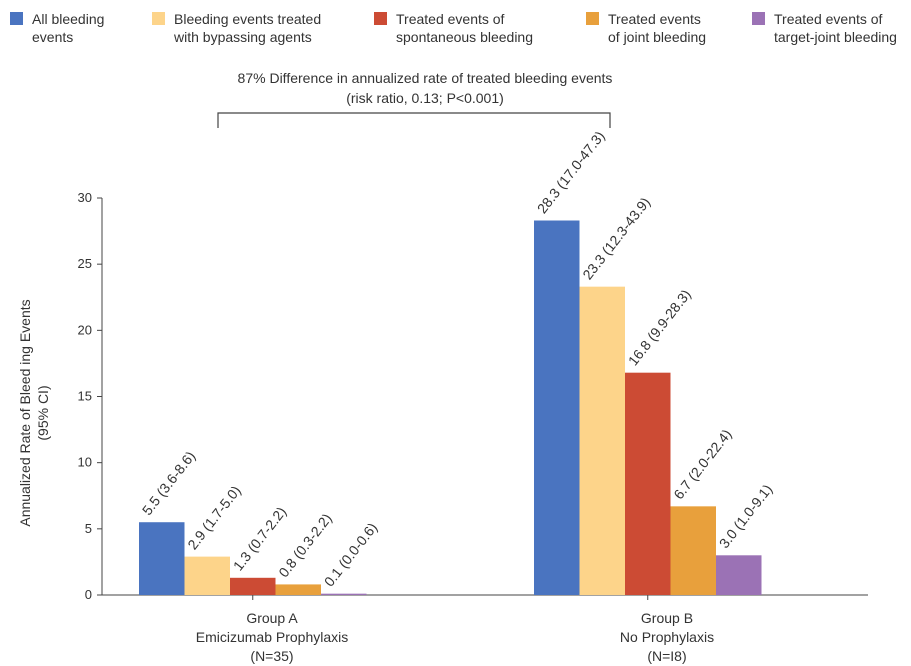 The height and width of the screenshot is (666, 911). What do you see at coordinates (85, 263) in the screenshot?
I see `y-tick-label: 25` at bounding box center [85, 263].